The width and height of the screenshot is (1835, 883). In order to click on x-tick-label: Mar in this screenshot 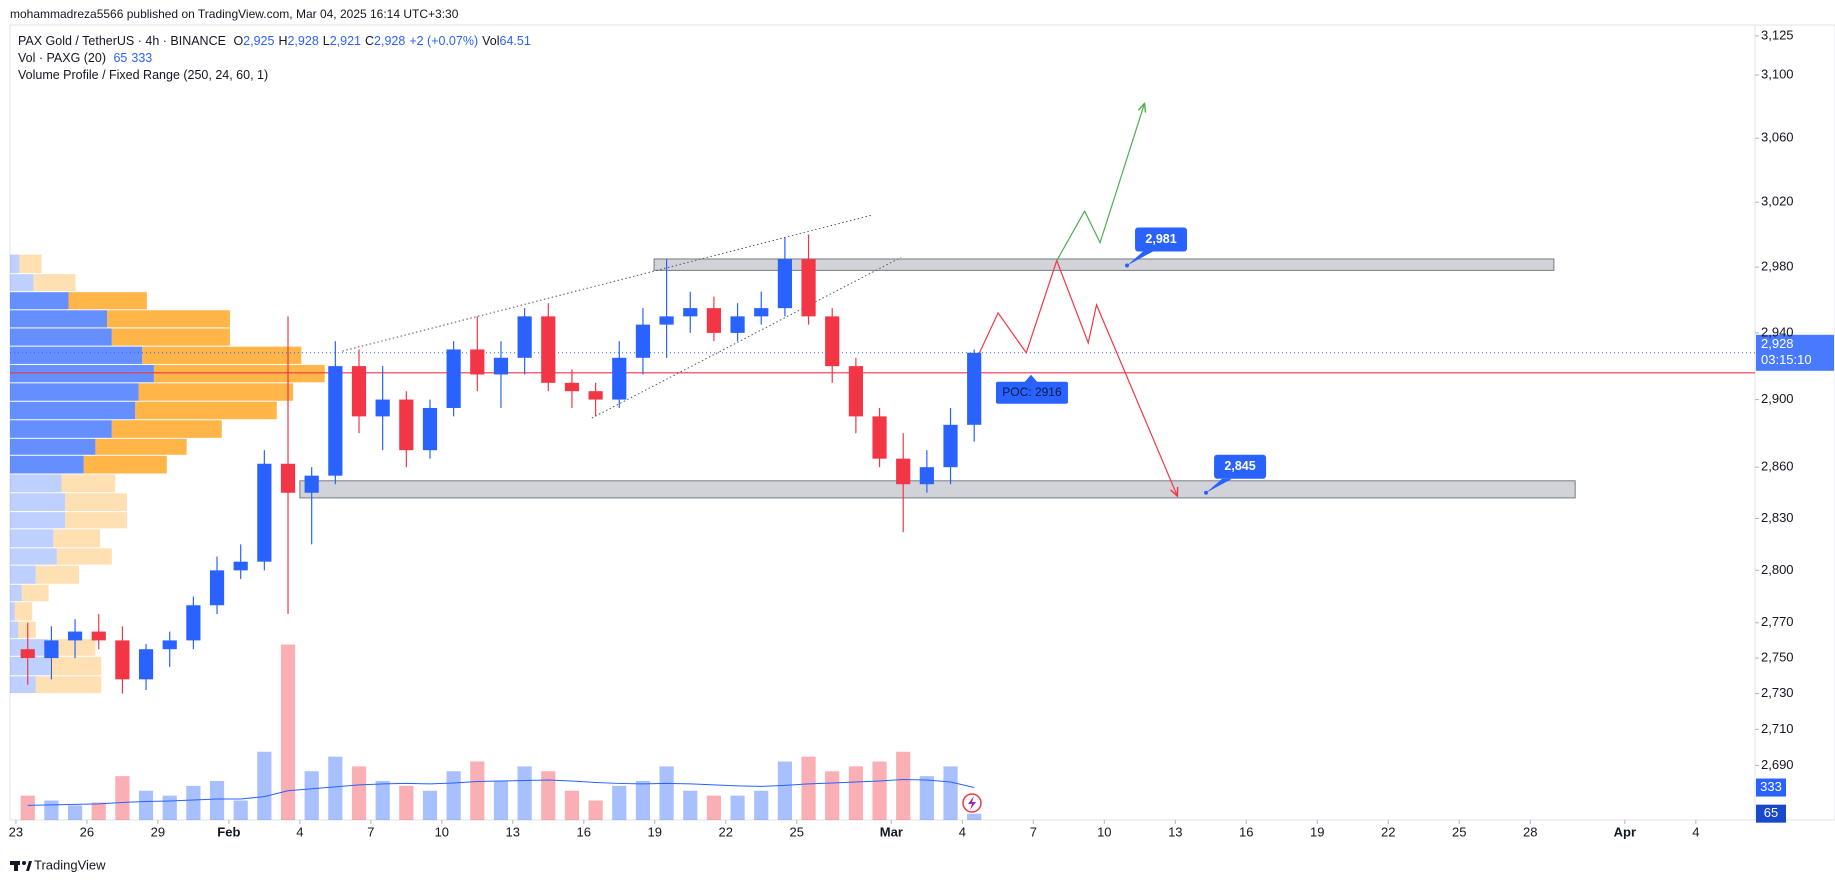, I will do `click(891, 831)`.